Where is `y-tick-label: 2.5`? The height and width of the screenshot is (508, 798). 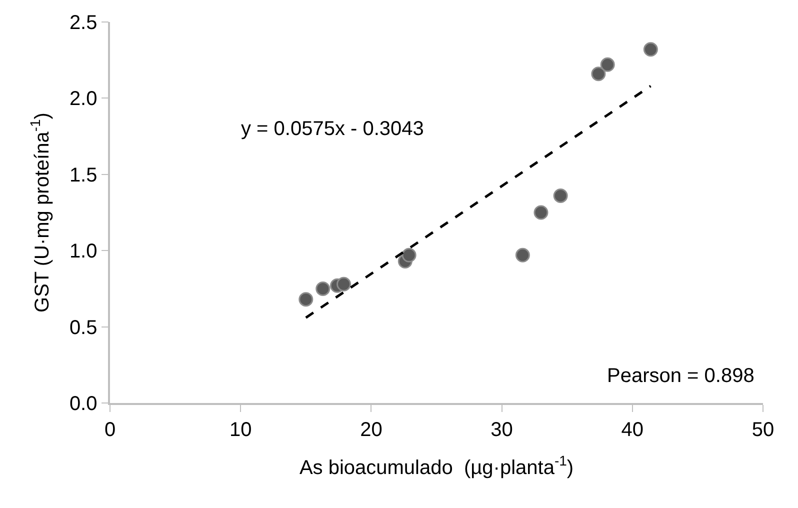 y-tick-label: 2.5 is located at coordinates (83, 23).